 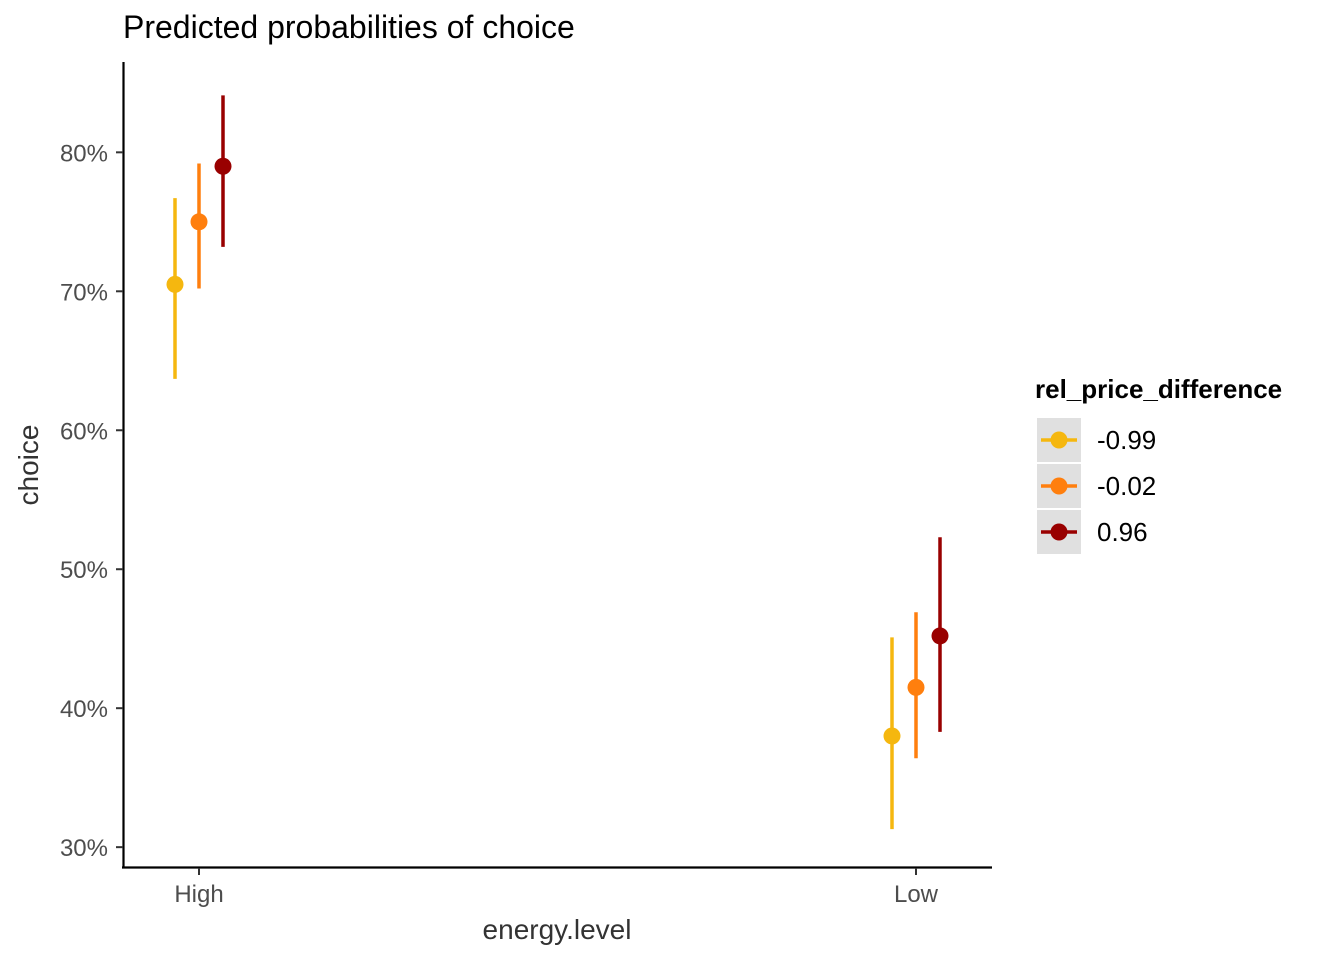 What do you see at coordinates (28, 465) in the screenshot?
I see `y-axis-title: choice` at bounding box center [28, 465].